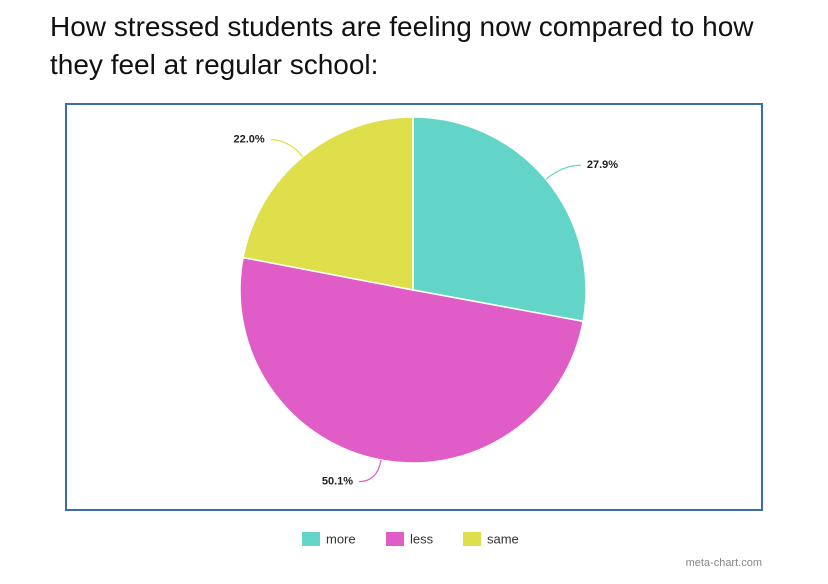  Describe the element at coordinates (412, 360) in the screenshot. I see `pie-slice` at that location.